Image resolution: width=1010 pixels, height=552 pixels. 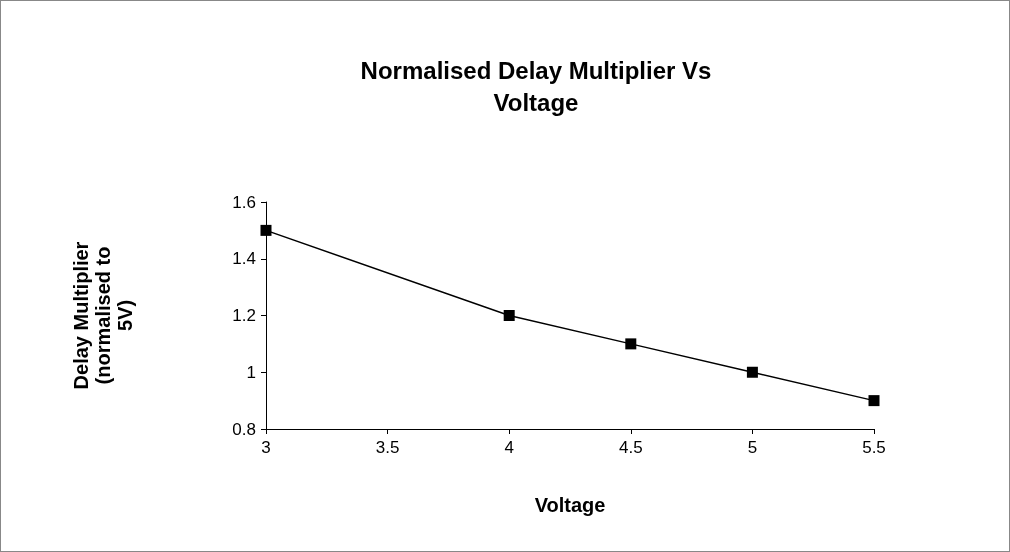 I want to click on y-tick-label: 0.8, so click(x=244, y=429).